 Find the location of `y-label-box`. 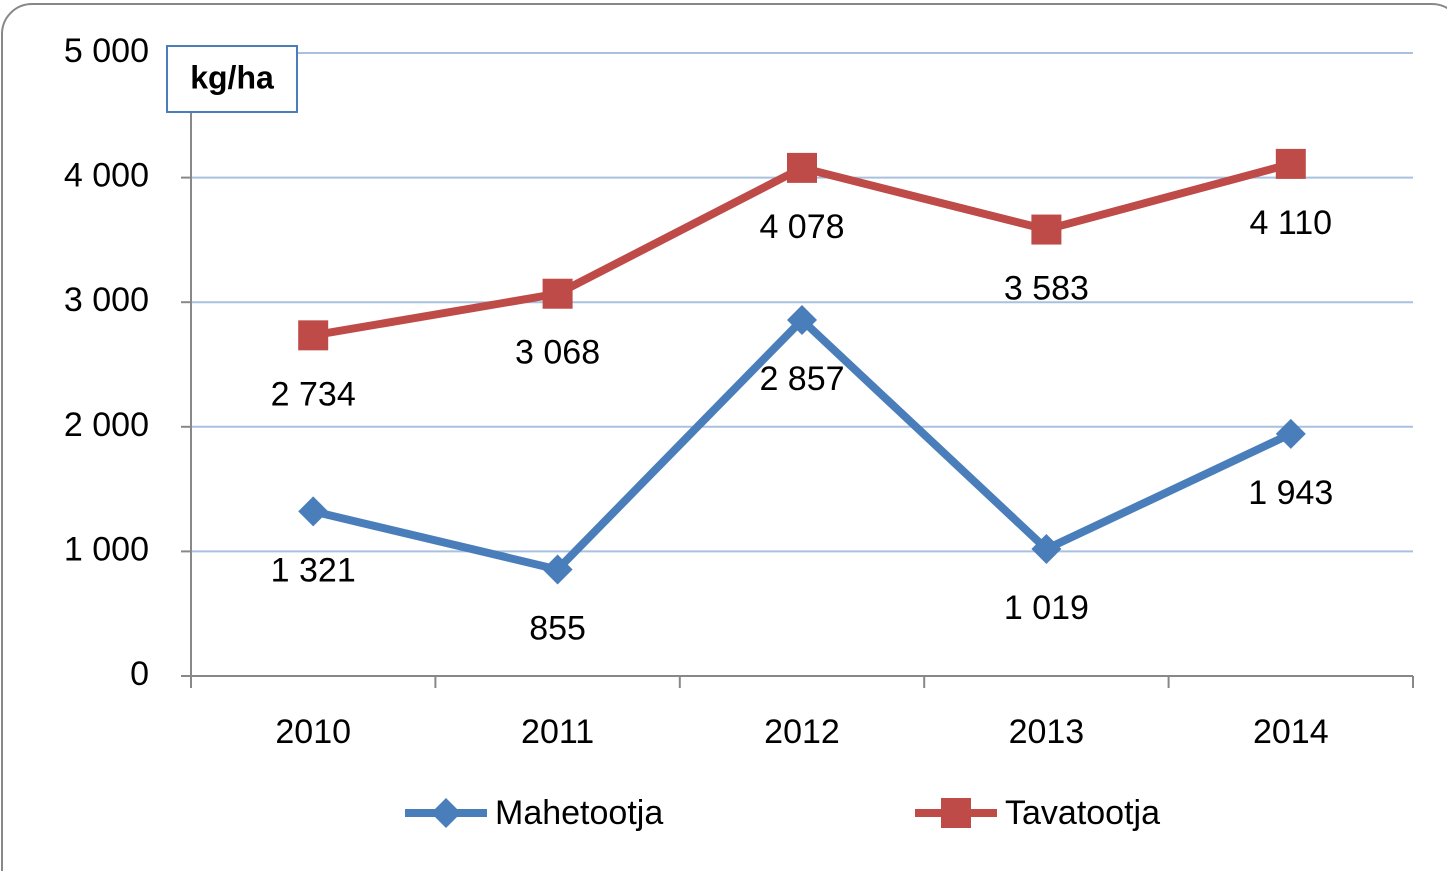

y-label-box is located at coordinates (232, 79).